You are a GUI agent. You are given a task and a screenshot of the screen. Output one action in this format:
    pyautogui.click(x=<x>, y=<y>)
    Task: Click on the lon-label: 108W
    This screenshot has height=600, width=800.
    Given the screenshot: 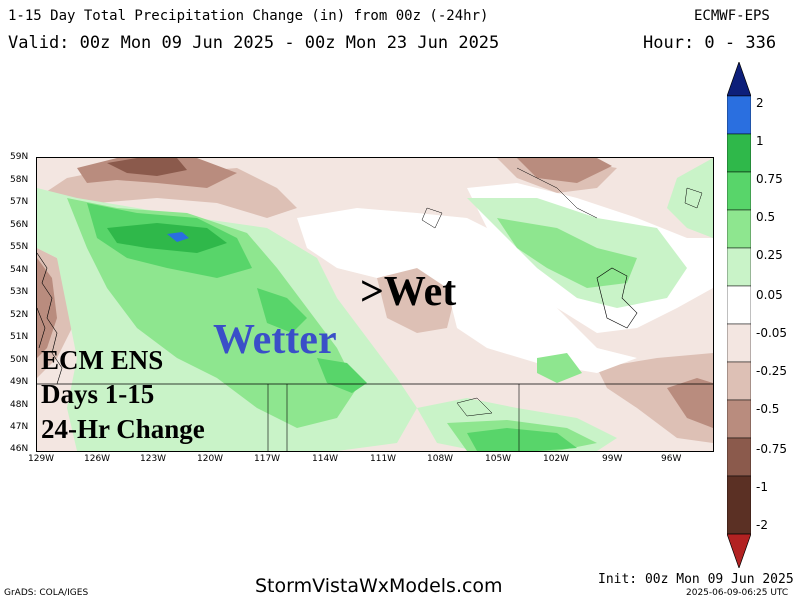 What is the action you would take?
    pyautogui.click(x=440, y=459)
    